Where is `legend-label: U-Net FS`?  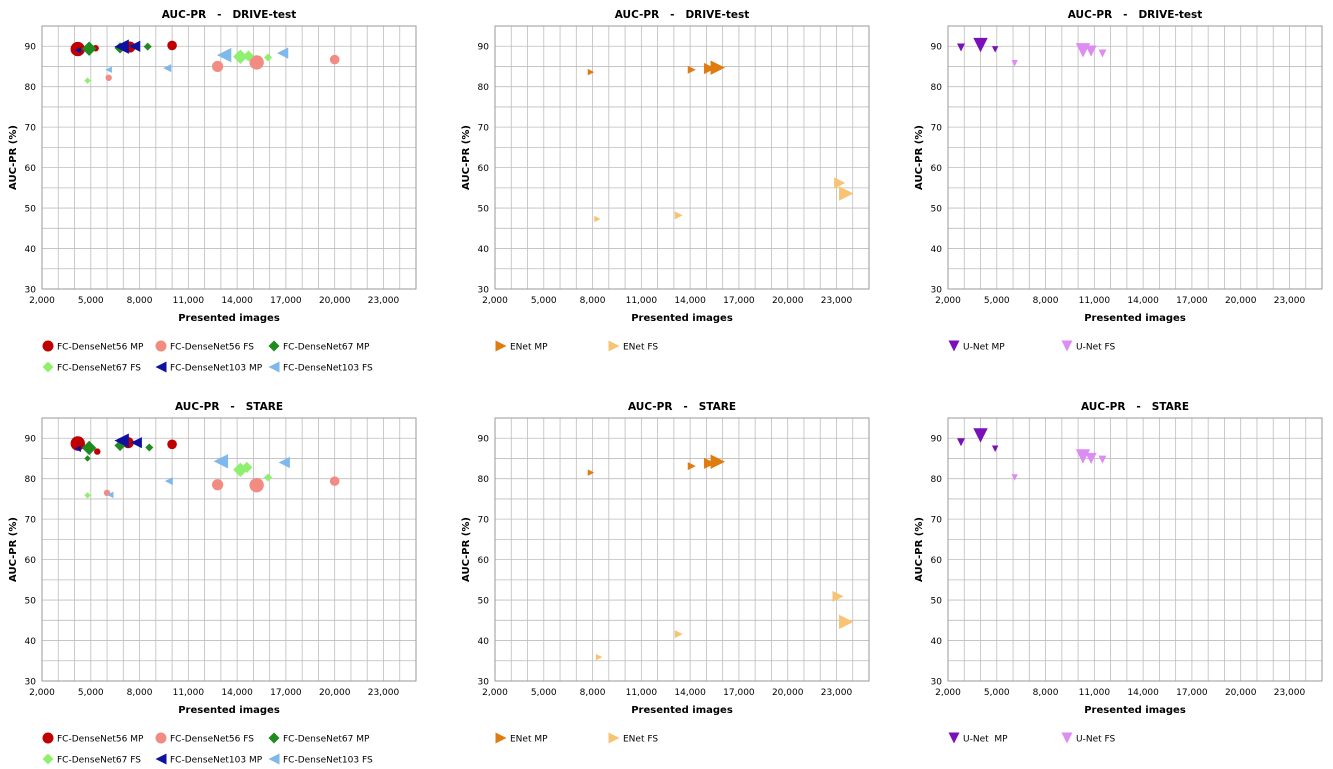 legend-label: U-Net FS is located at coordinates (1096, 348).